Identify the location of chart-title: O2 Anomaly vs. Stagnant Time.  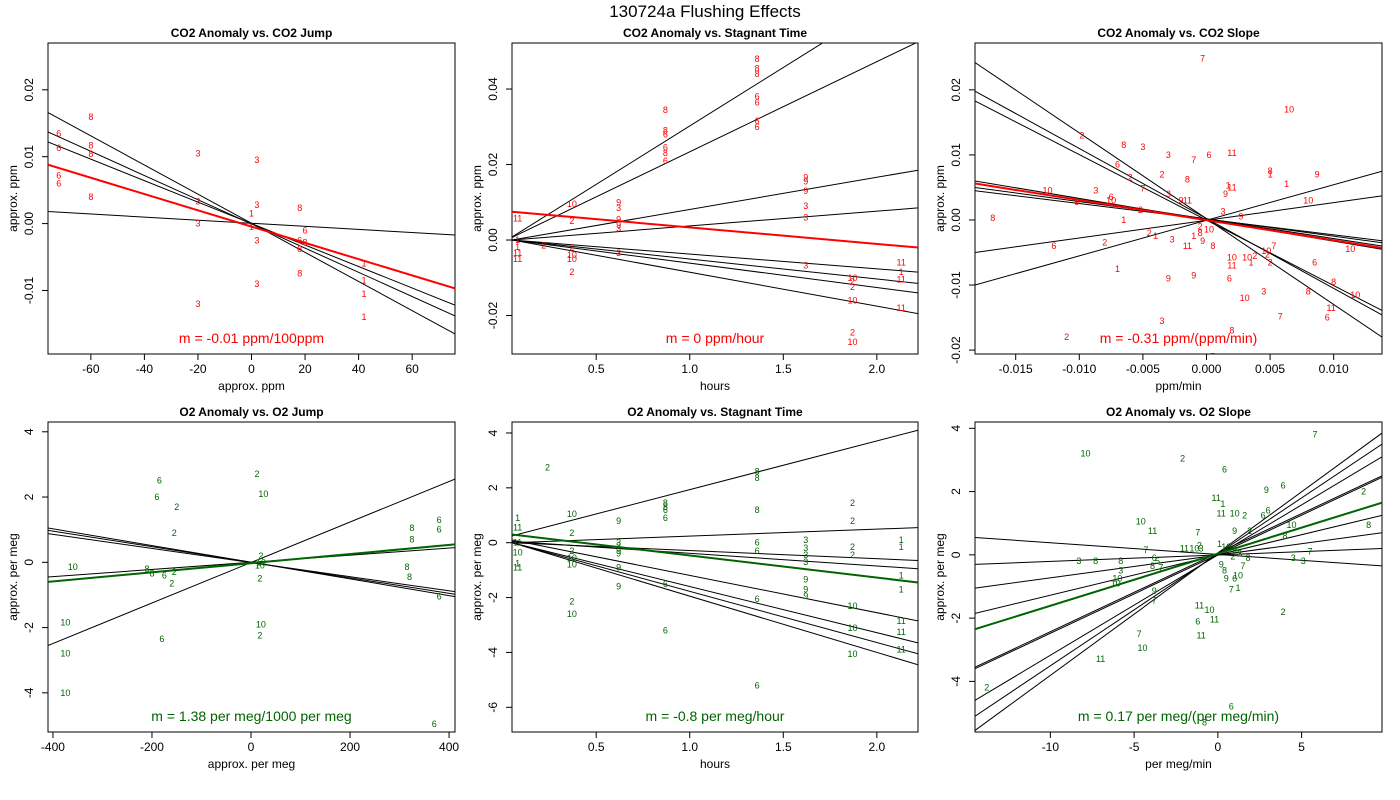
(715, 412).